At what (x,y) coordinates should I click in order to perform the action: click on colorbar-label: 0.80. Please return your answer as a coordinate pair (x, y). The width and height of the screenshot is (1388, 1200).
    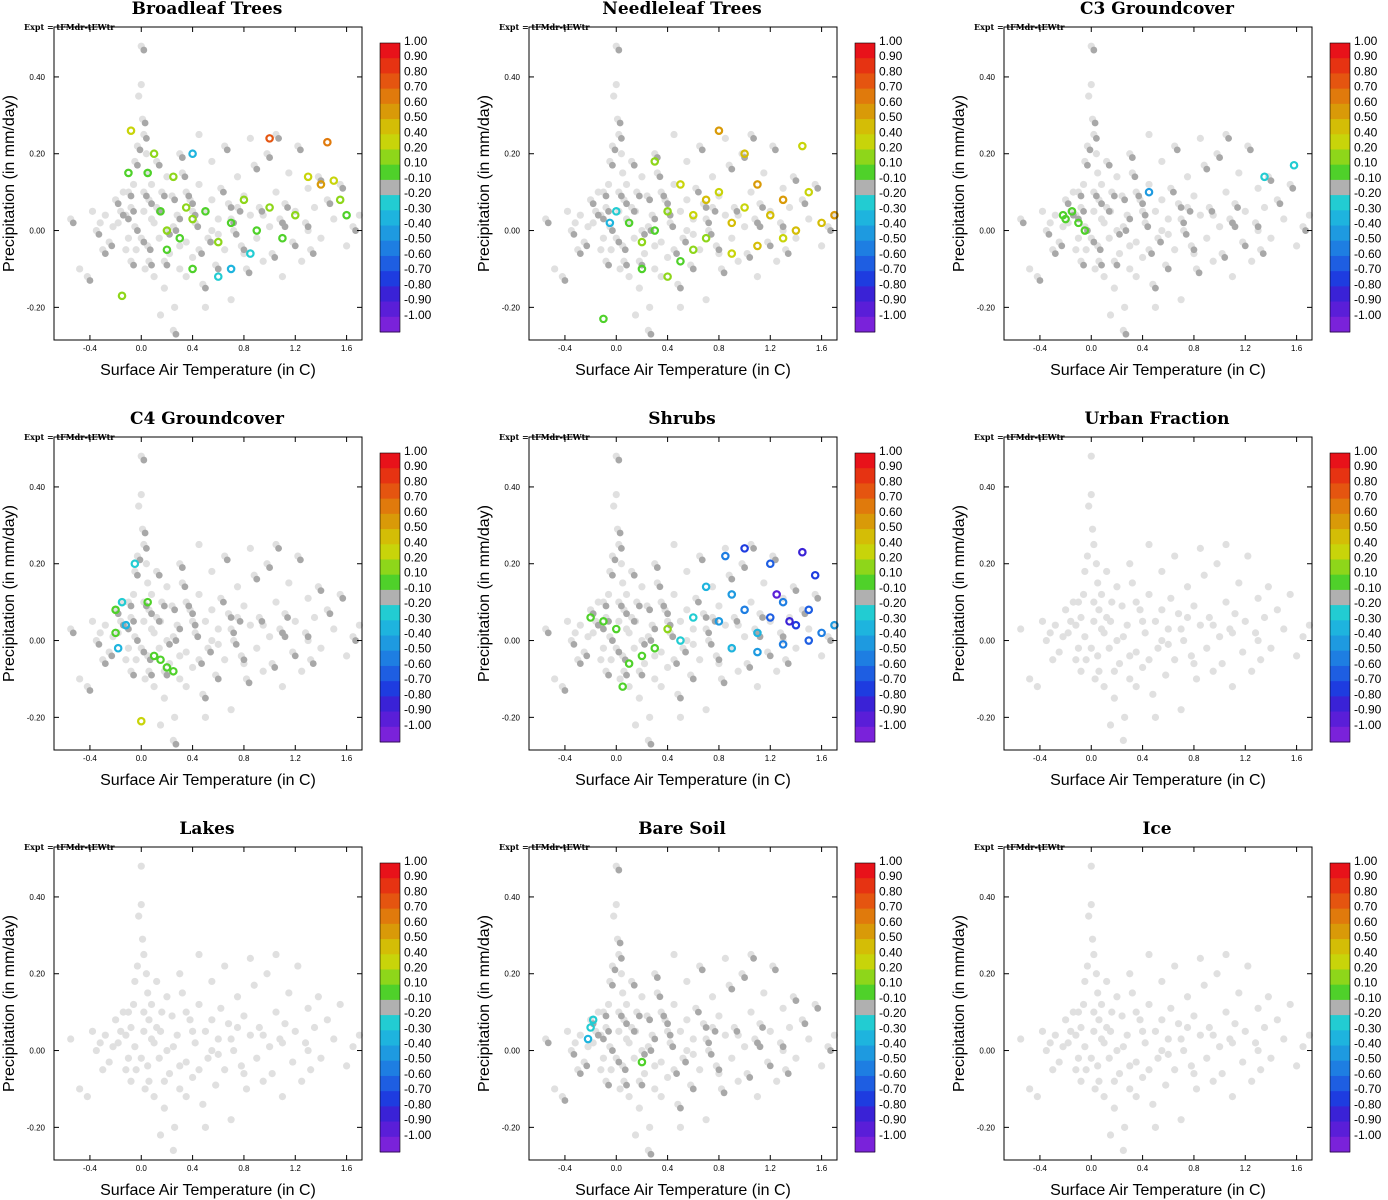
    Looking at the image, I should click on (1366, 891).